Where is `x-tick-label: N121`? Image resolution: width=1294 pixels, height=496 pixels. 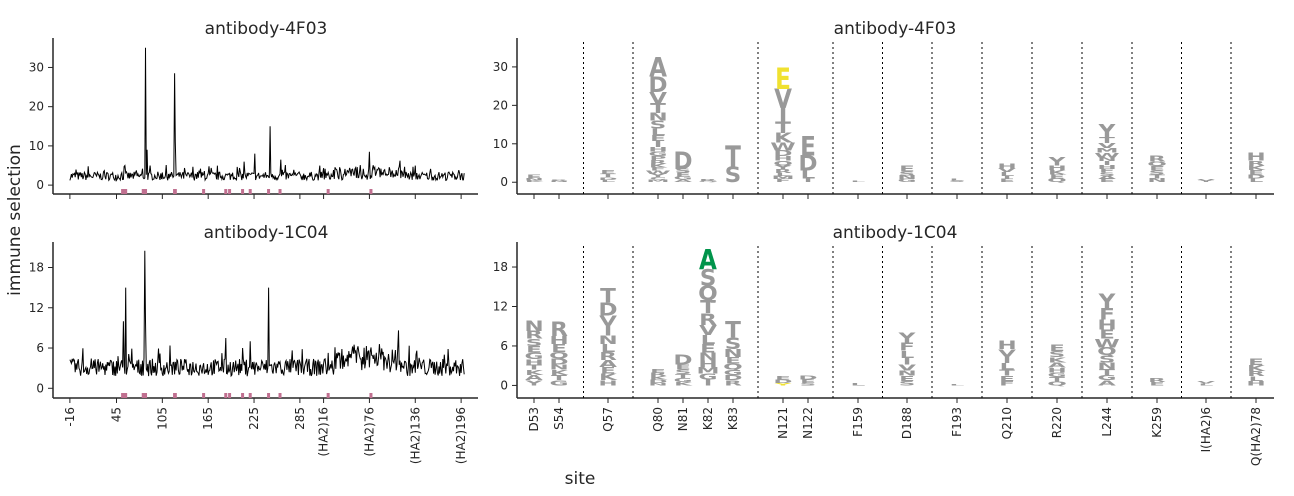 x-tick-label: N121 is located at coordinates (783, 423).